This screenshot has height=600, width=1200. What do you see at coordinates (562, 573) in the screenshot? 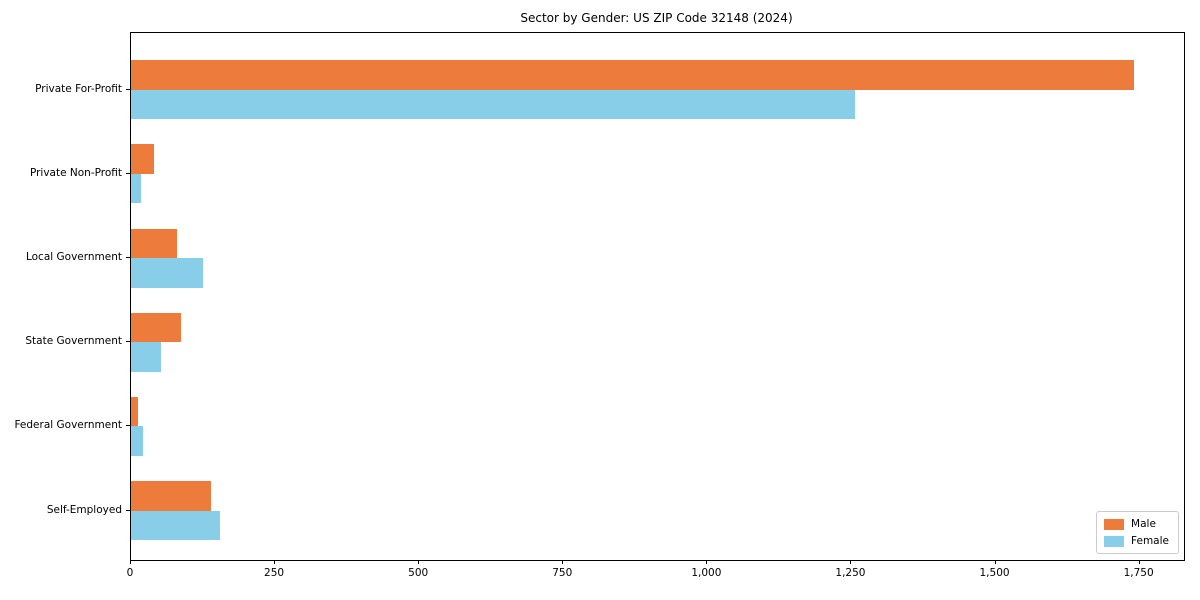
I see `xtick-label: 750` at bounding box center [562, 573].